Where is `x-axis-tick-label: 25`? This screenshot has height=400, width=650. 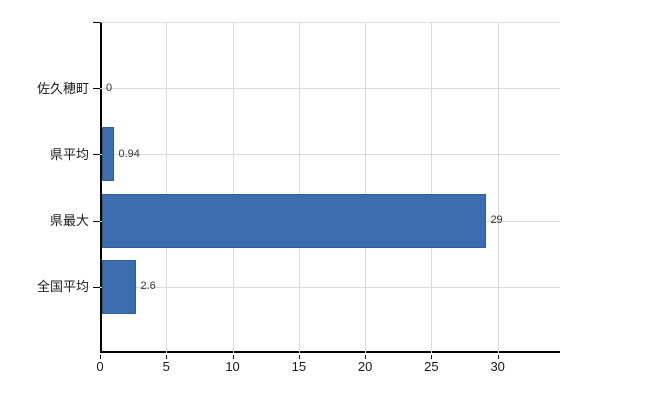 x-axis-tick-label: 25 is located at coordinates (431, 366).